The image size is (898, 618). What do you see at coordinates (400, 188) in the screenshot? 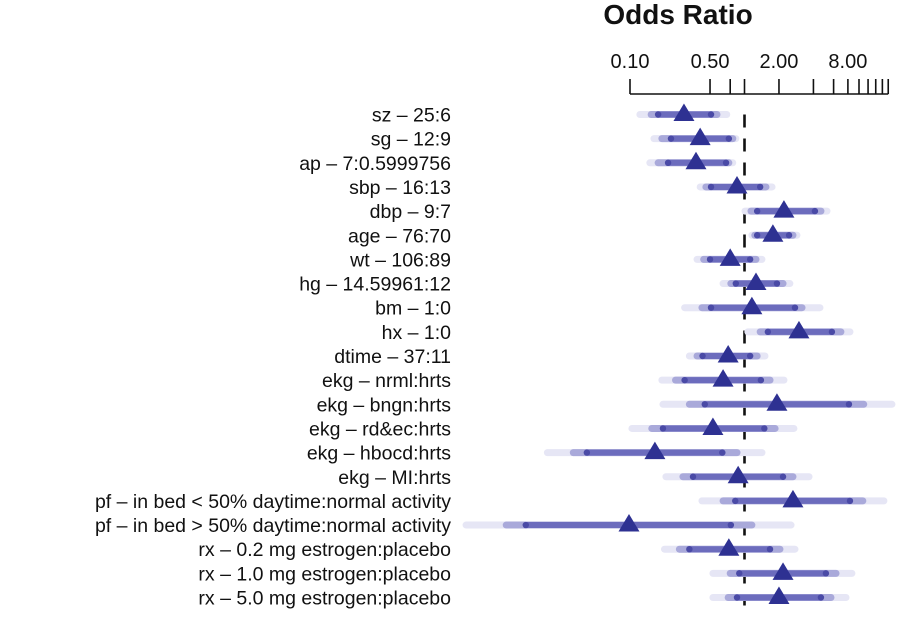
I see `row-label: sbp – 16:13` at bounding box center [400, 188].